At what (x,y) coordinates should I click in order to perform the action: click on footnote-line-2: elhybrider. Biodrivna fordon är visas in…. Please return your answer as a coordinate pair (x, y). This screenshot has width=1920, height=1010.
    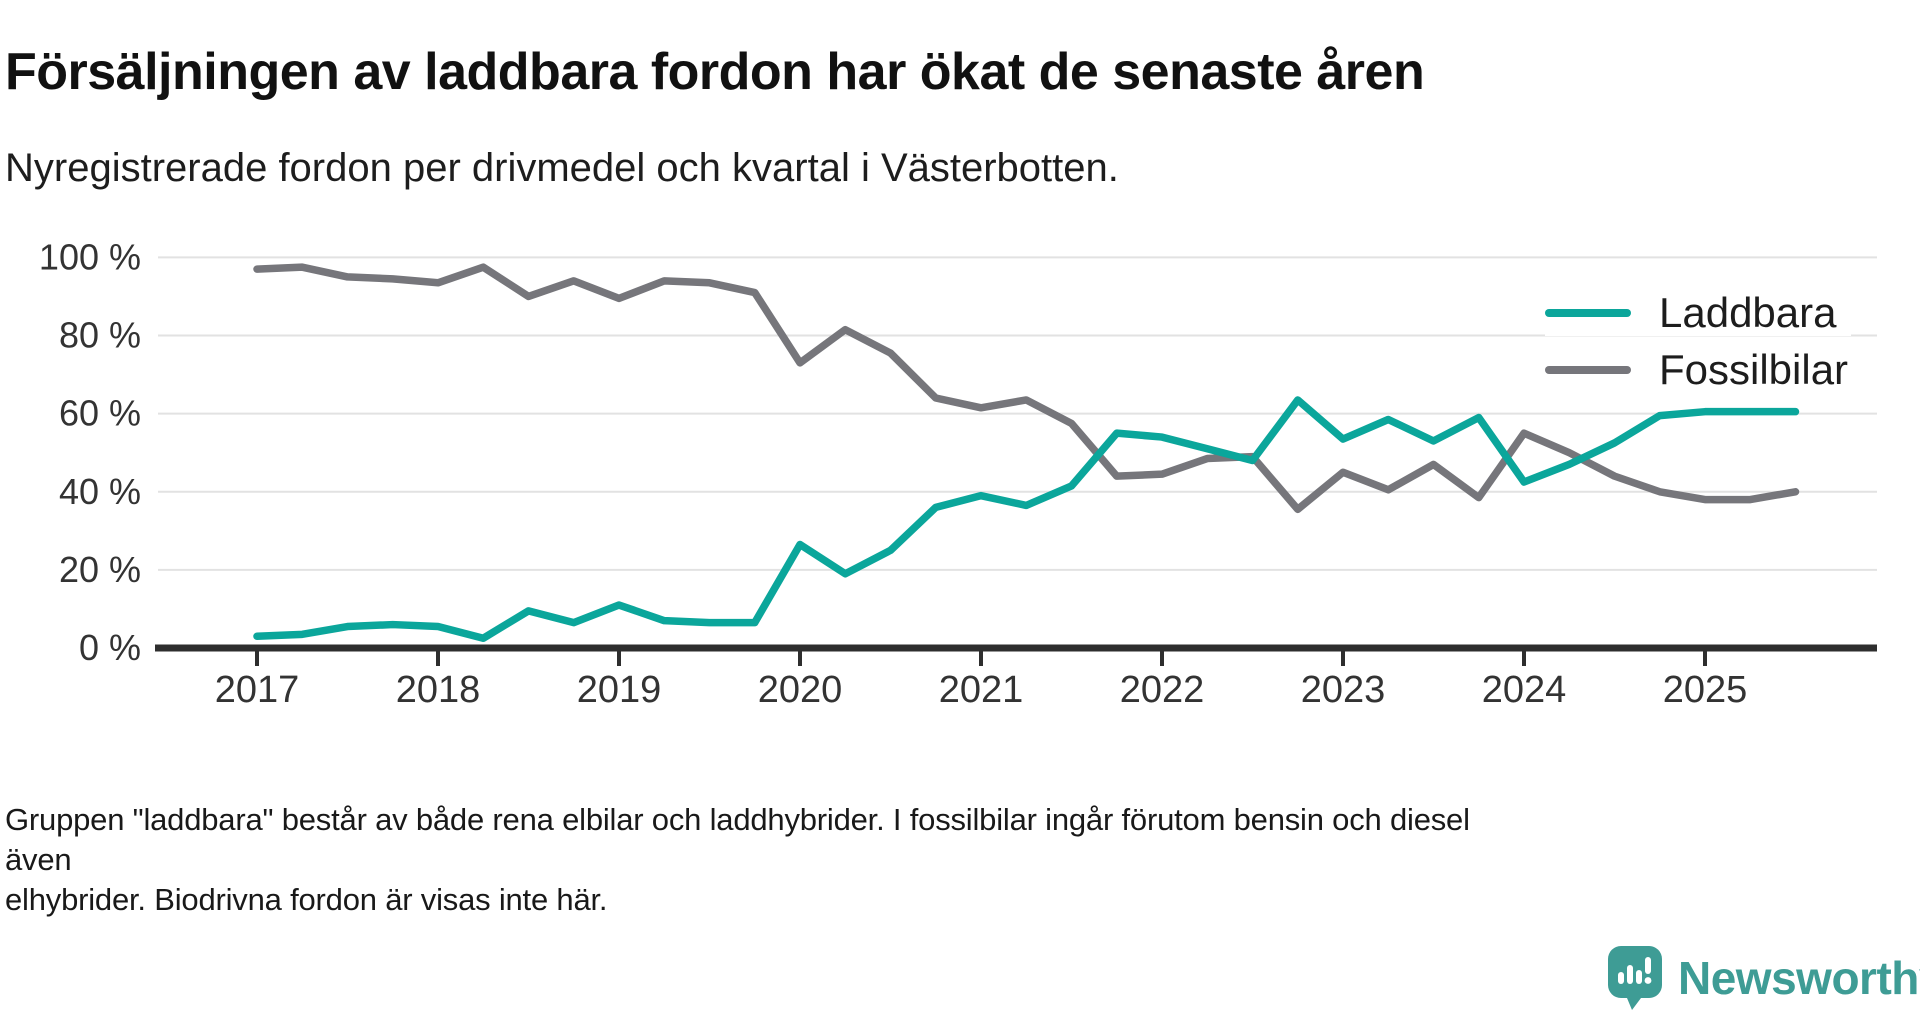
    Looking at the image, I should click on (306, 899).